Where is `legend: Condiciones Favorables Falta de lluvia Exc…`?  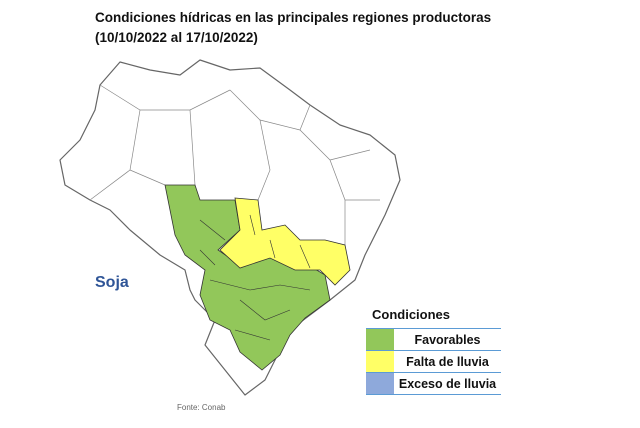
legend: Condiciones Favorables Falta de lluvia Exc… is located at coordinates (433, 351).